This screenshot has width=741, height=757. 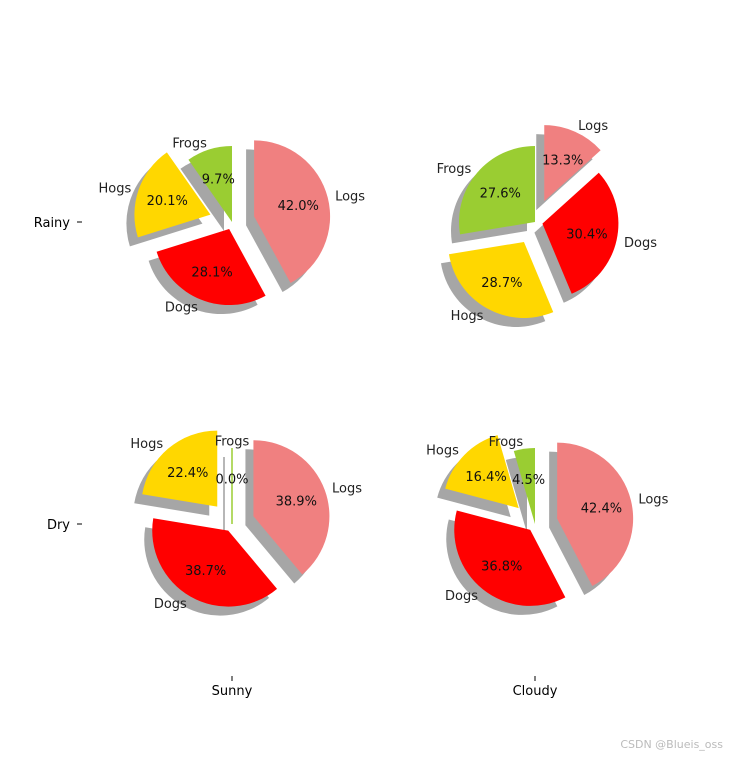 I want to click on percent-label-logs: 13.3%, so click(x=562, y=160).